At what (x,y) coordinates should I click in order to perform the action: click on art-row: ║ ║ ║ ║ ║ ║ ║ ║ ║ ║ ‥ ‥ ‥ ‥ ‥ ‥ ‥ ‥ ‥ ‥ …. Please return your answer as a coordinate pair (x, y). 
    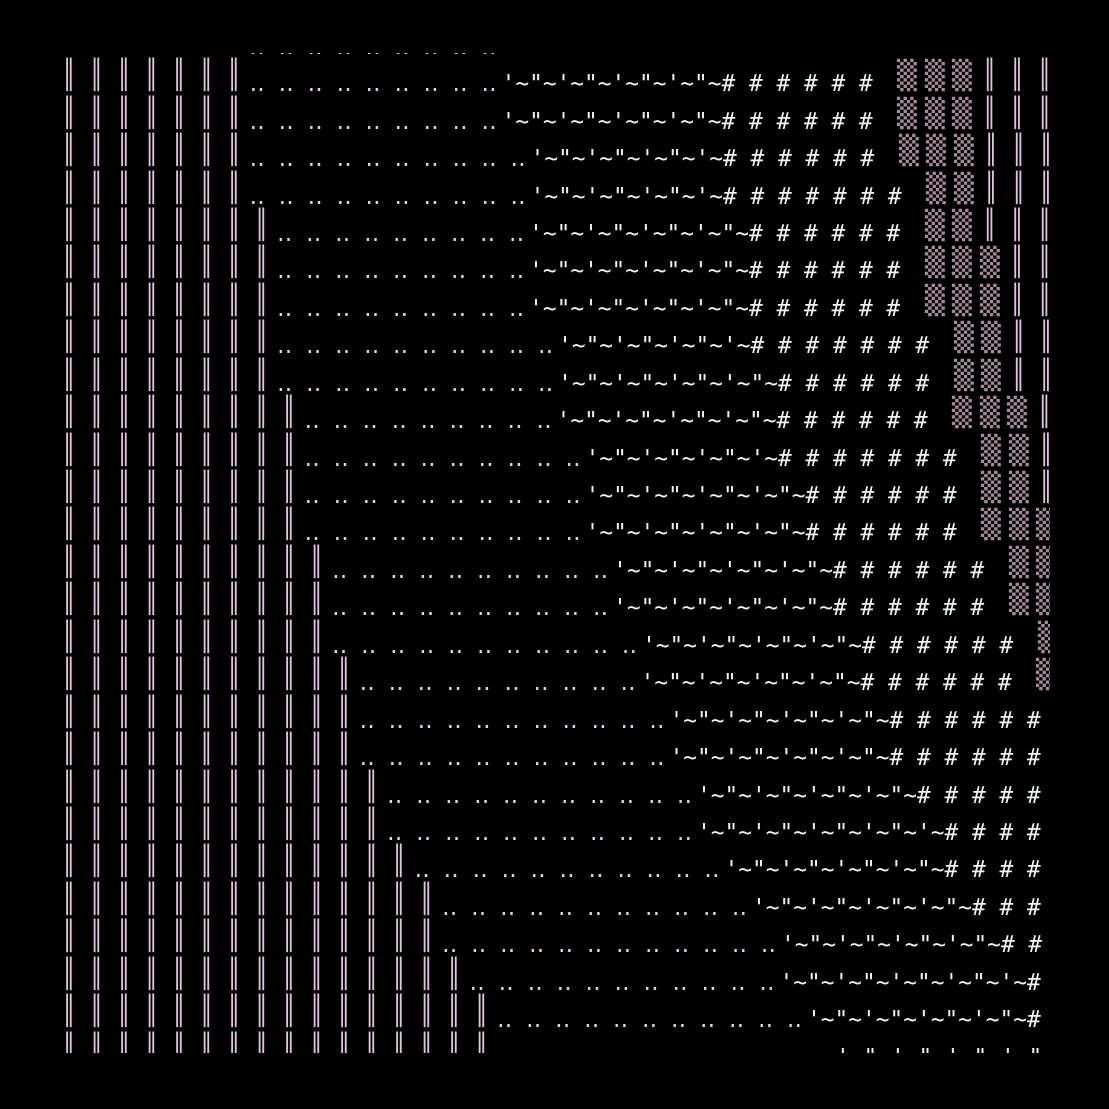
    Looking at the image, I should click on (556, 643).